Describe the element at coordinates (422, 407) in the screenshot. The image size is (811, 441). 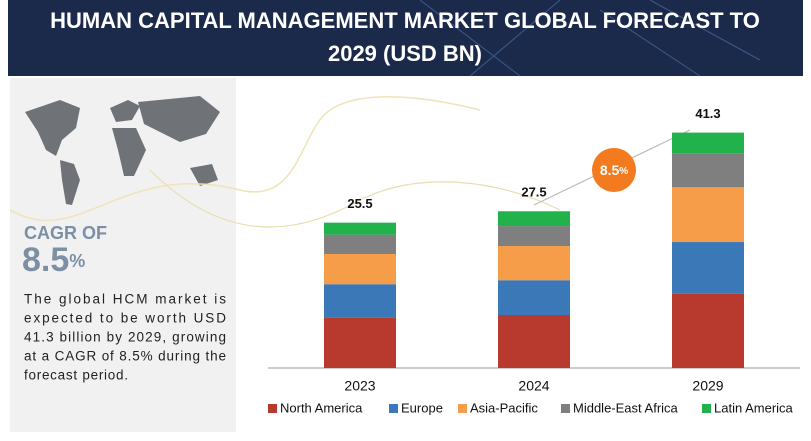
I see `legend-label: Europe` at that location.